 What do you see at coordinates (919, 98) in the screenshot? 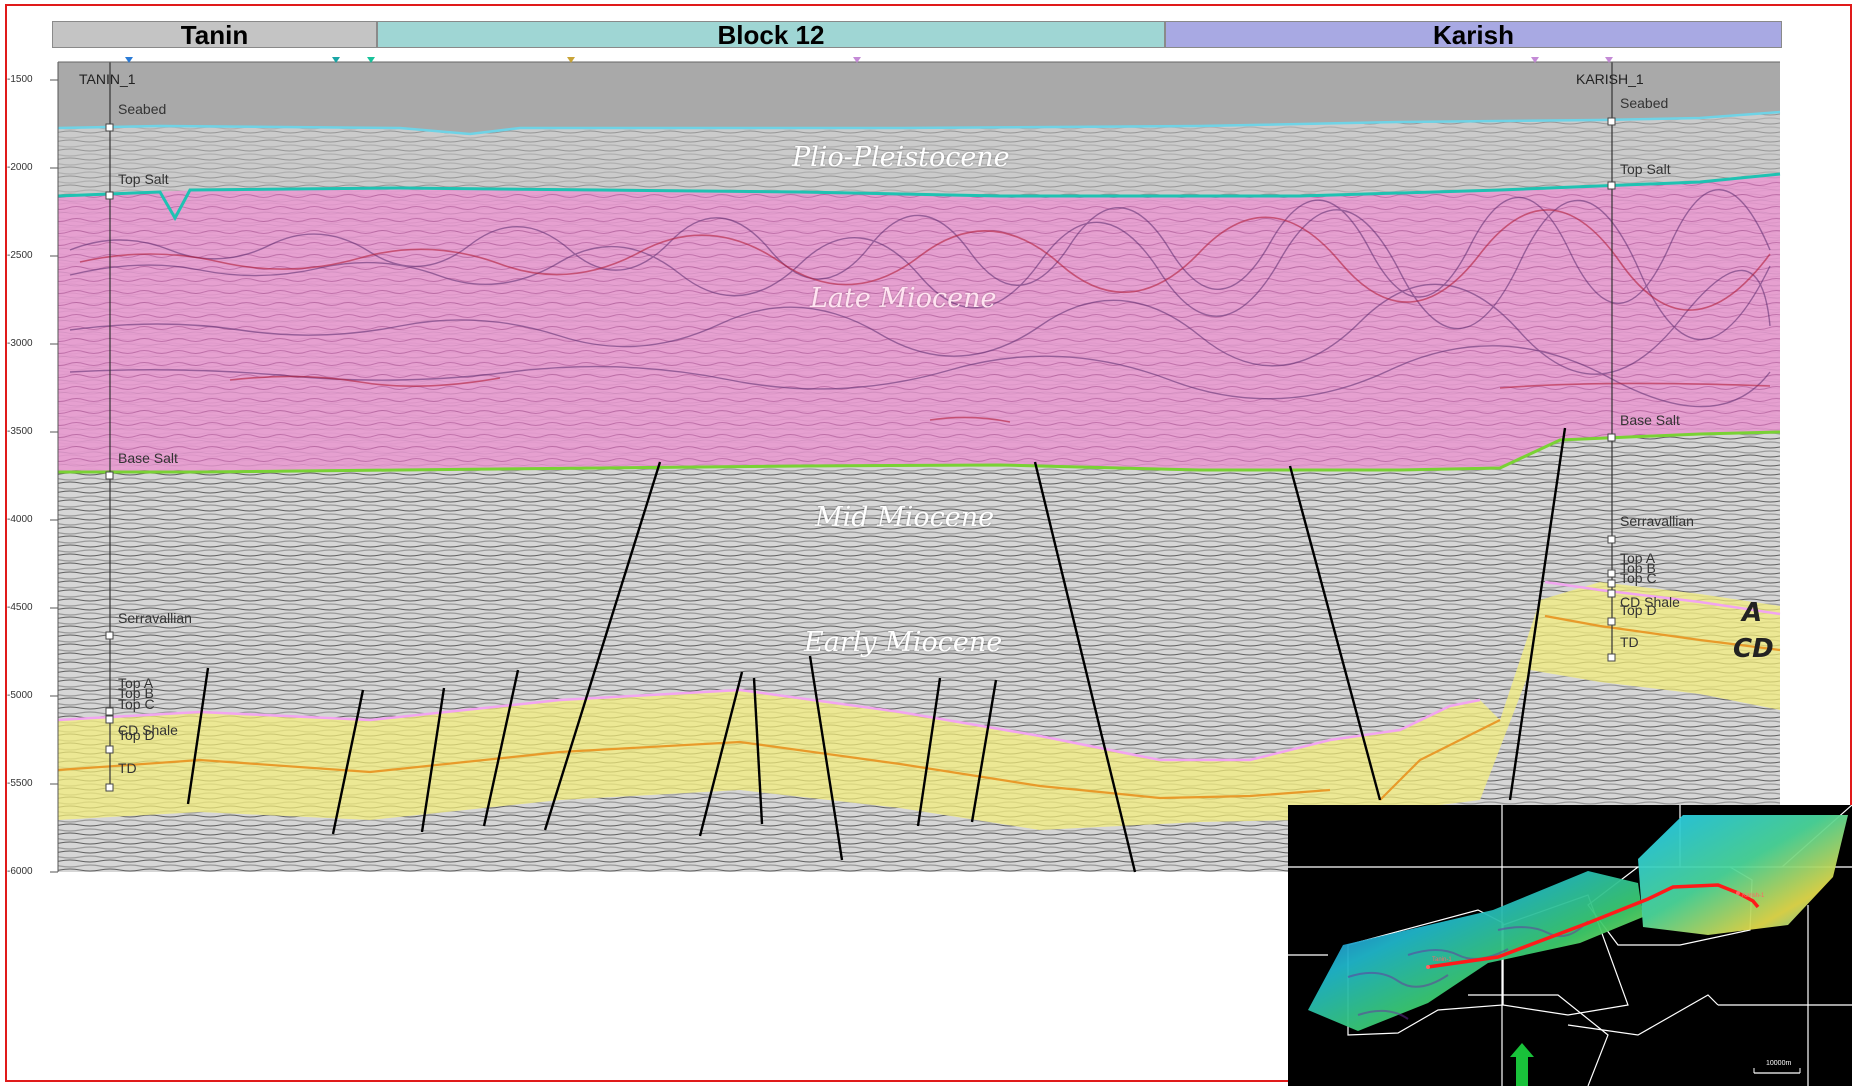
I see `water-column` at bounding box center [919, 98].